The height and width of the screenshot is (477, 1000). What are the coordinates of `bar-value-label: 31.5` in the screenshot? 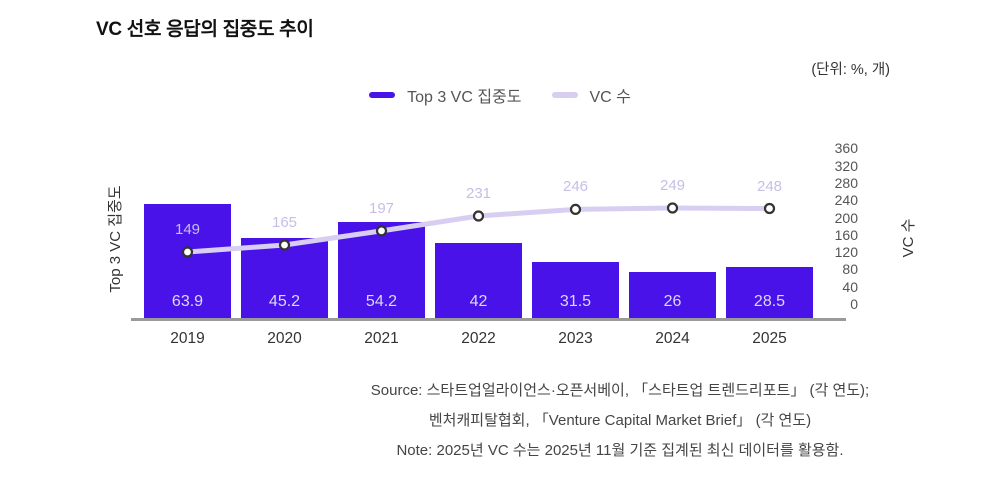 It's located at (575, 301).